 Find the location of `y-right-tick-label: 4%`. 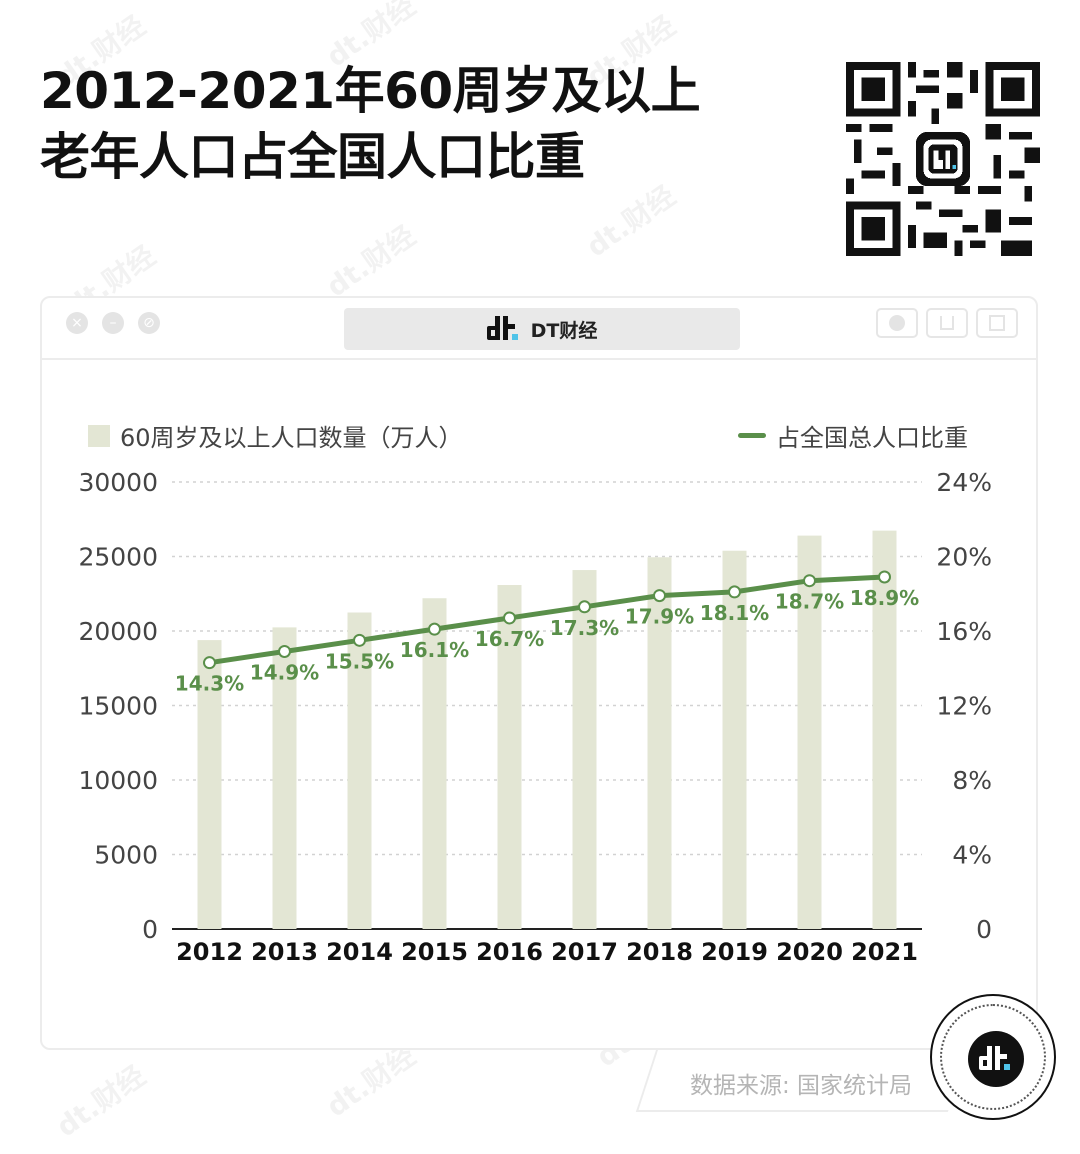

y-right-tick-label: 4% is located at coordinates (972, 855).